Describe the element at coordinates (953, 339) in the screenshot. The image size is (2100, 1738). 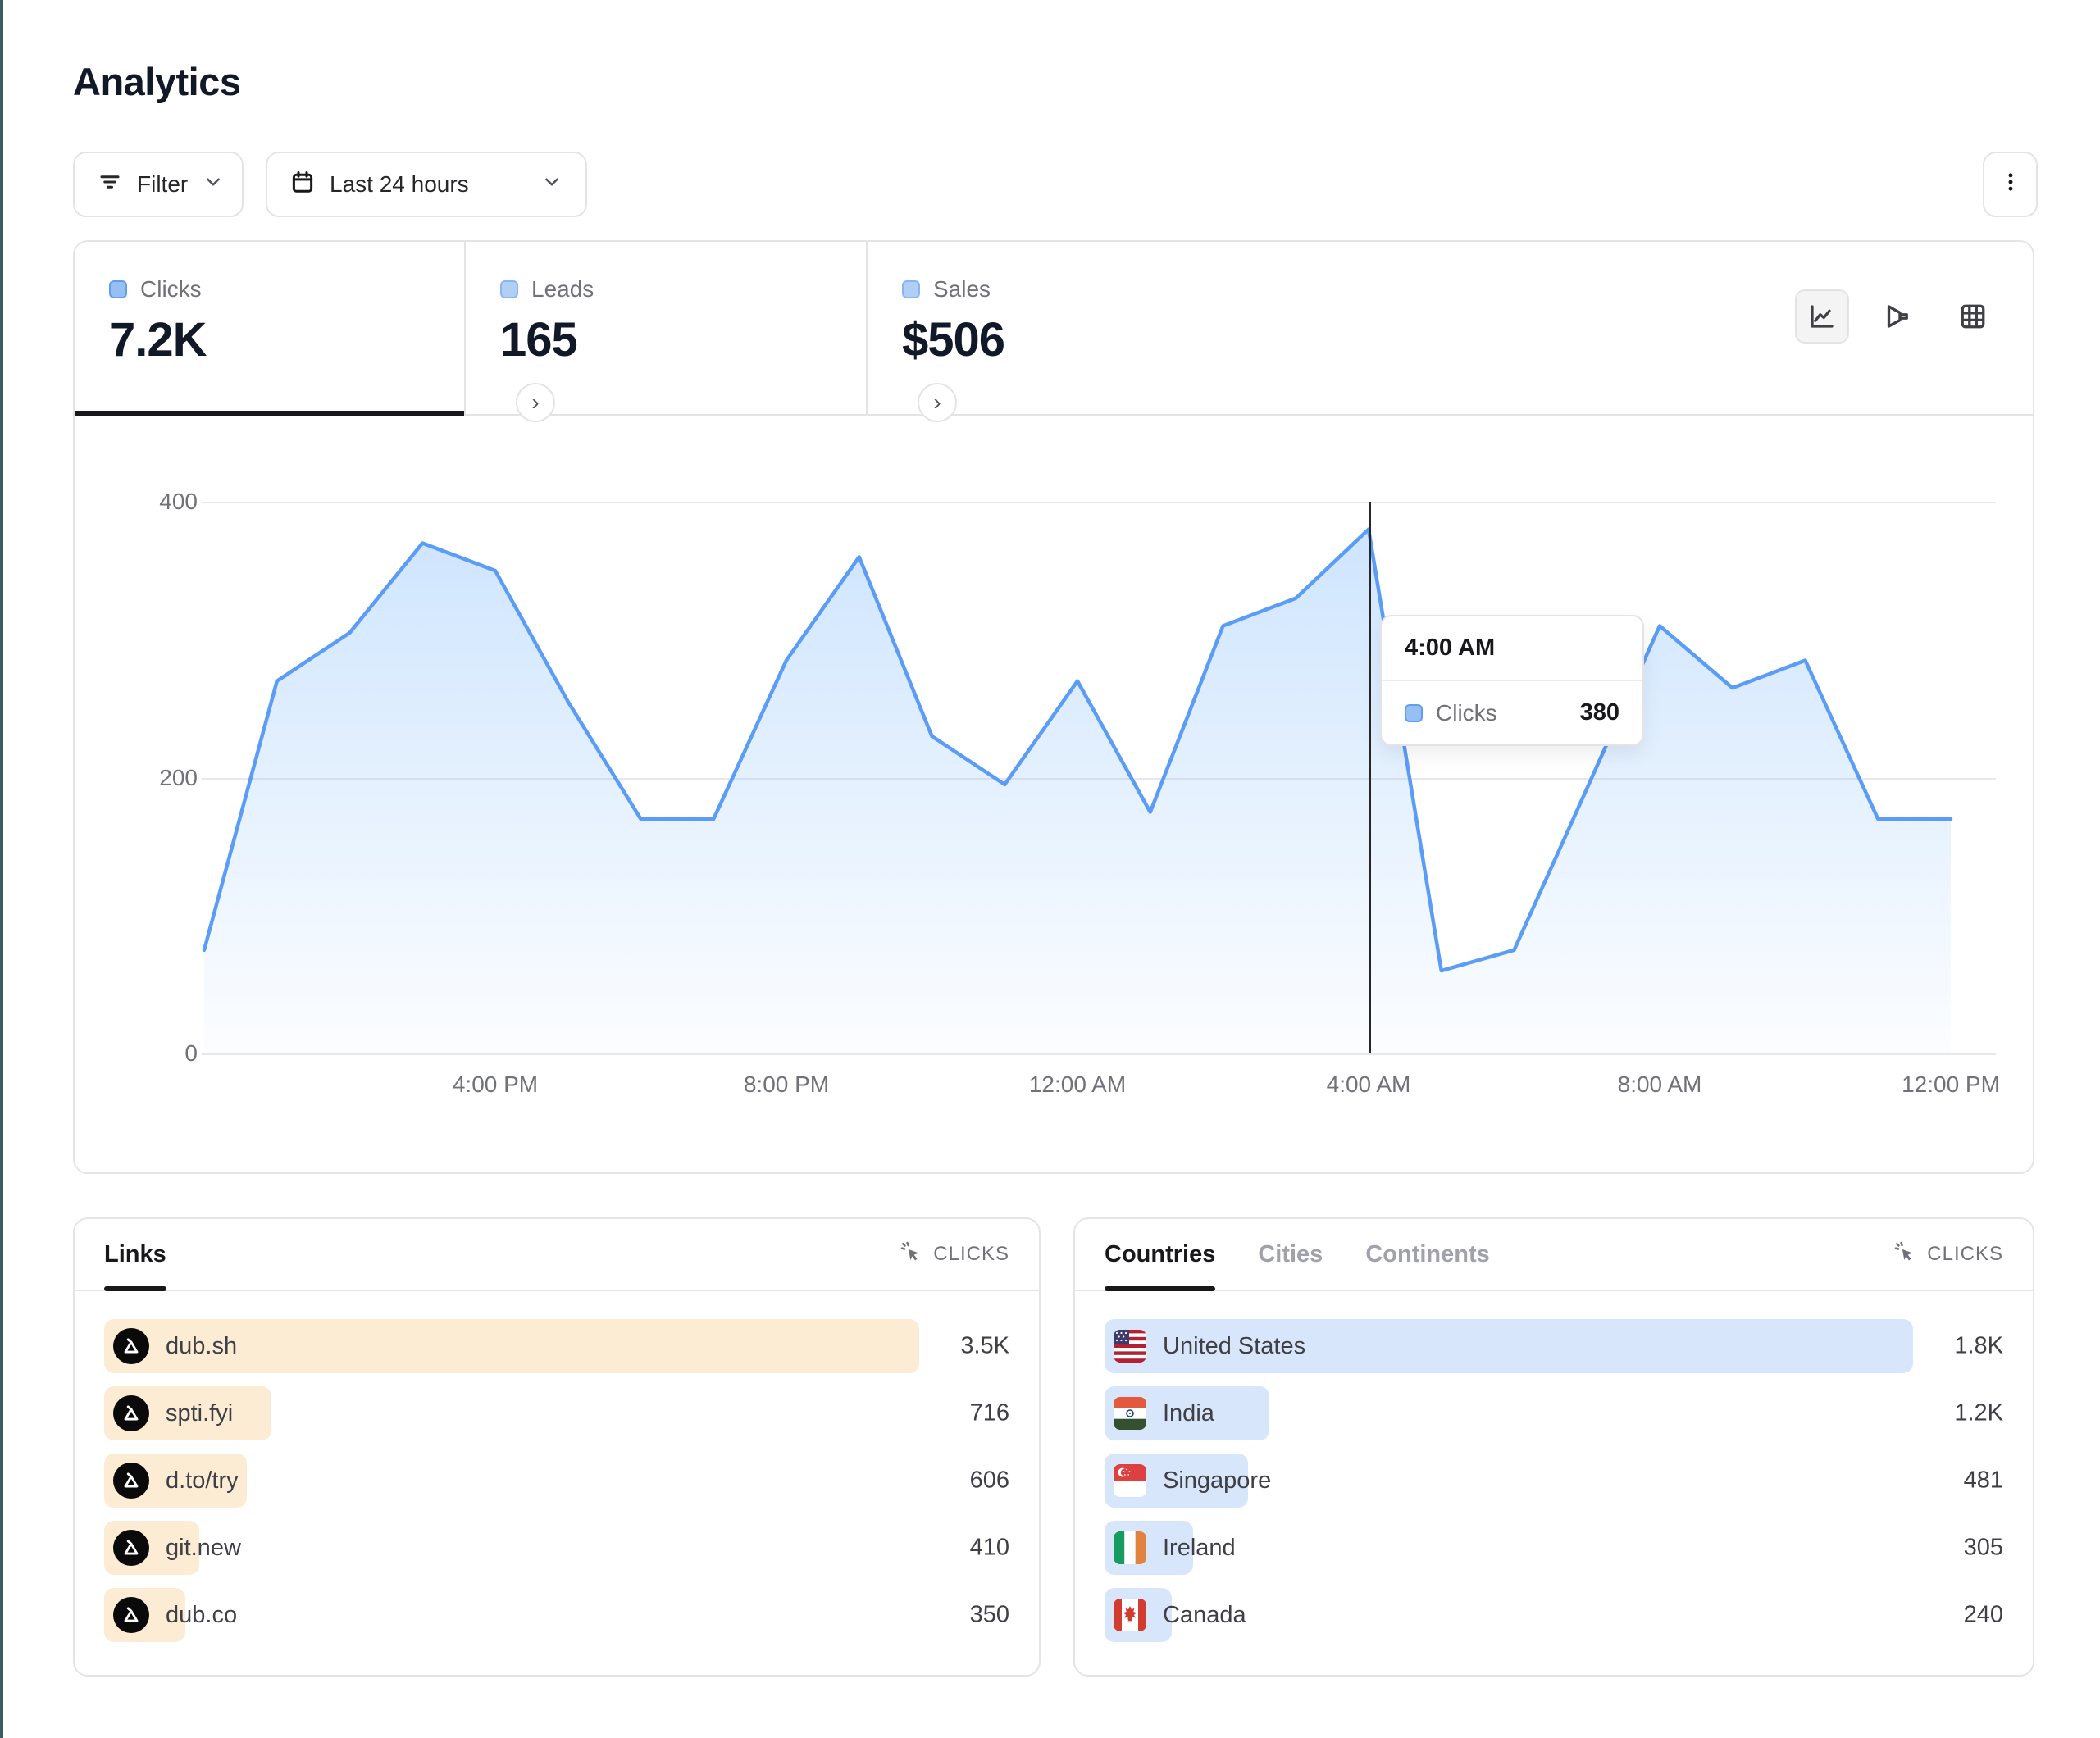
I see `sales-value: $506` at that location.